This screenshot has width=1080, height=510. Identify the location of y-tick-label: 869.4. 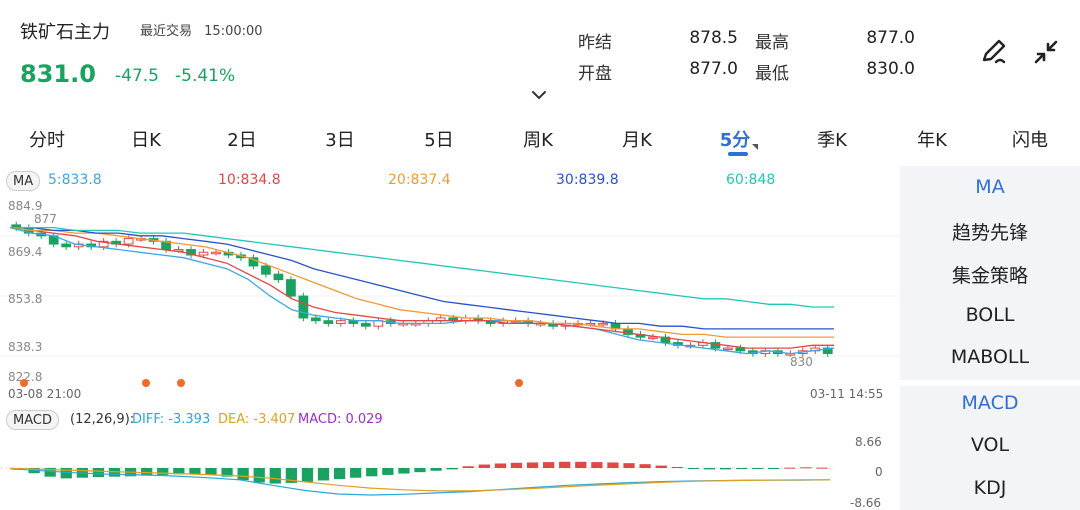
(25, 252).